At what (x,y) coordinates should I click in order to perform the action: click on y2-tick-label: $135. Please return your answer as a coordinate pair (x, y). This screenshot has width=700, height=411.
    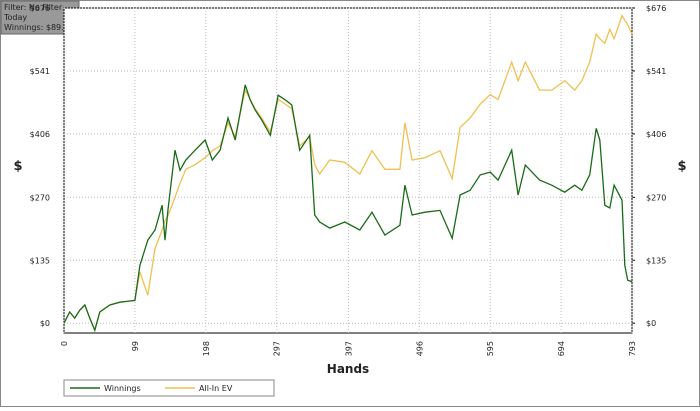
    Looking at the image, I should click on (656, 260).